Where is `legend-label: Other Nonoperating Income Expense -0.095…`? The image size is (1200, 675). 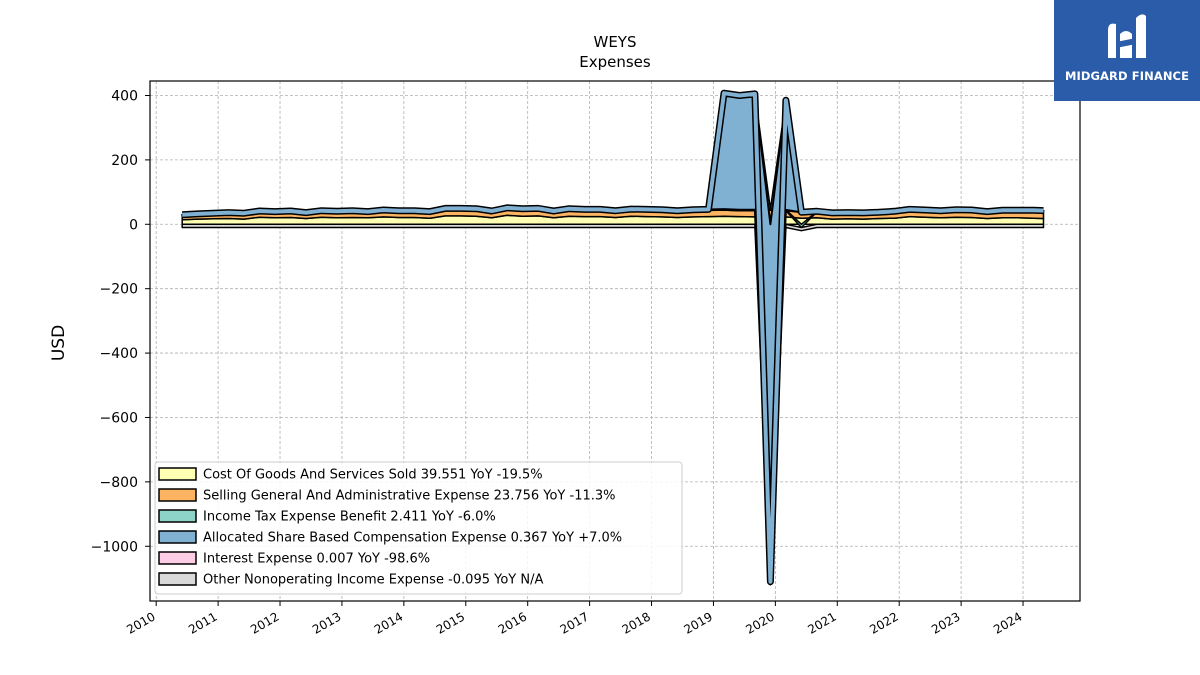 legend-label: Other Nonoperating Income Expense -0.095… is located at coordinates (373, 580).